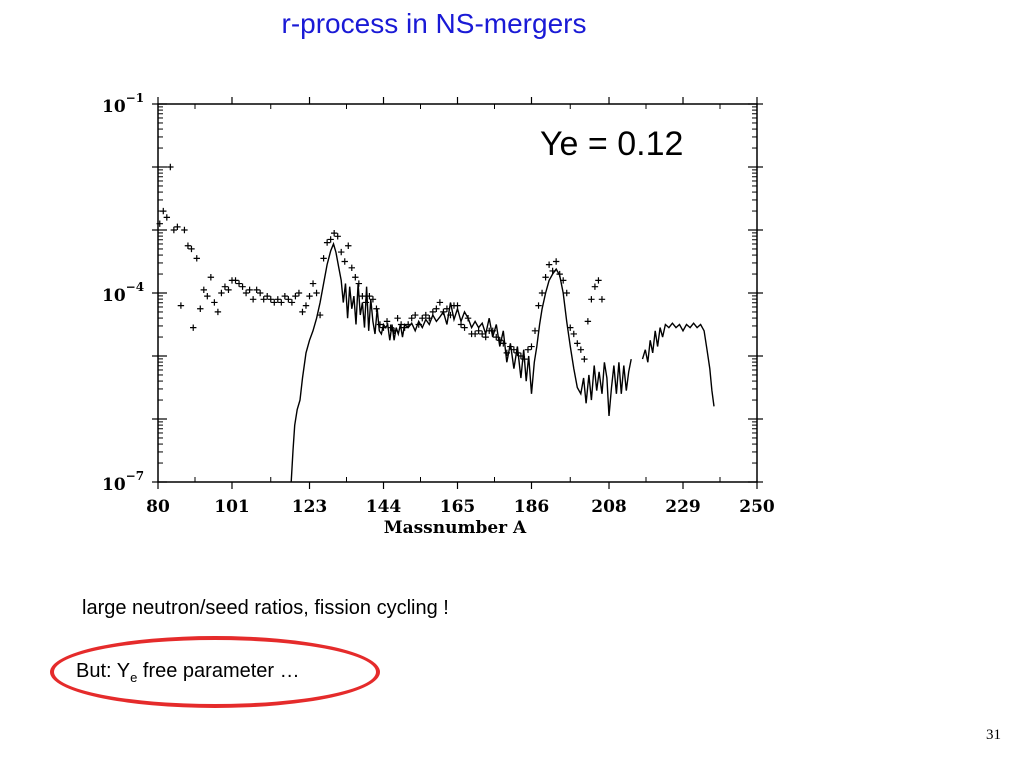  What do you see at coordinates (609, 507) in the screenshot?
I see `x-tick-label: 208` at bounding box center [609, 507].